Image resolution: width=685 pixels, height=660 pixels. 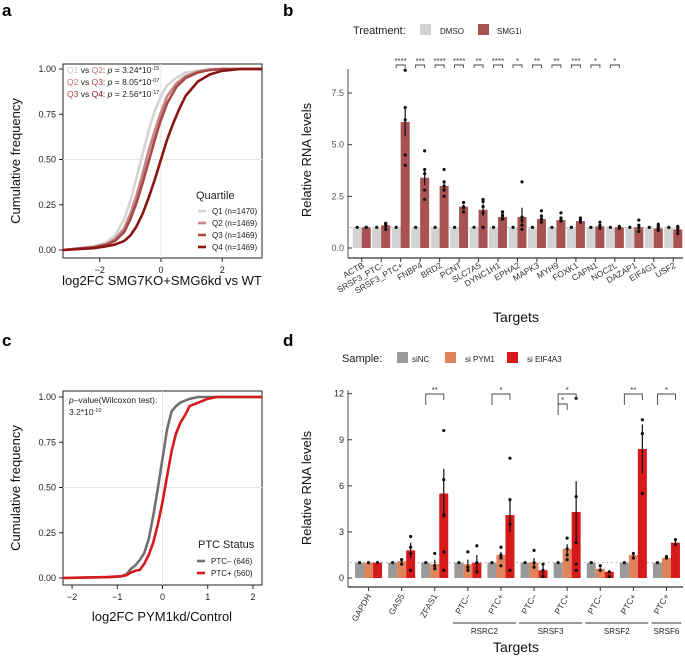 What do you see at coordinates (162, 488) in the screenshot?
I see `panel-c-grid` at bounding box center [162, 488].